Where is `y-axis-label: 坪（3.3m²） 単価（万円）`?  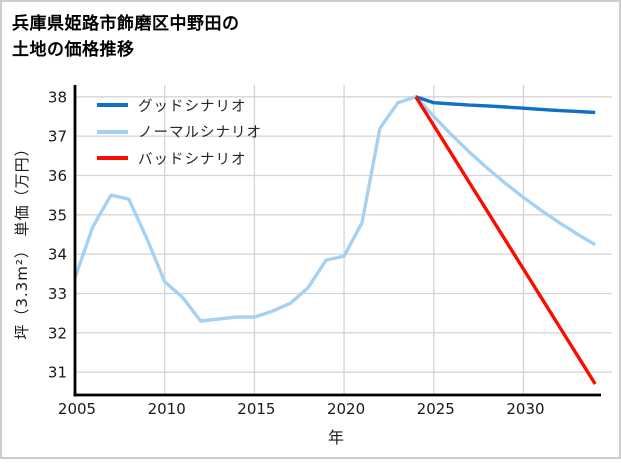
y-axis-label: 坪（3.3m²） 単価（万円） is located at coordinates (22, 240).